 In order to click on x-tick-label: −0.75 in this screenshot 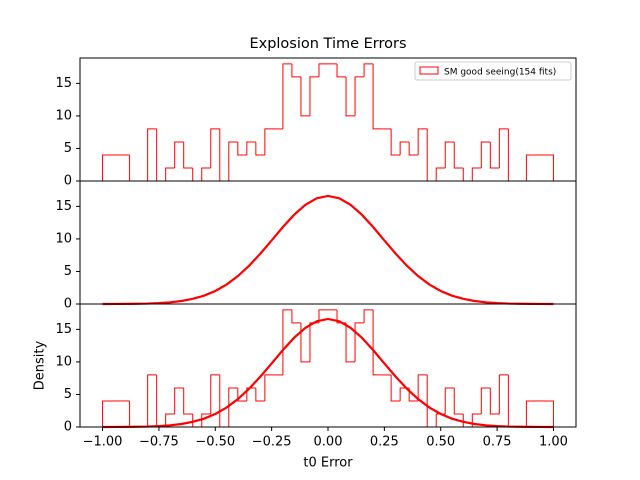, I will do `click(159, 442)`.